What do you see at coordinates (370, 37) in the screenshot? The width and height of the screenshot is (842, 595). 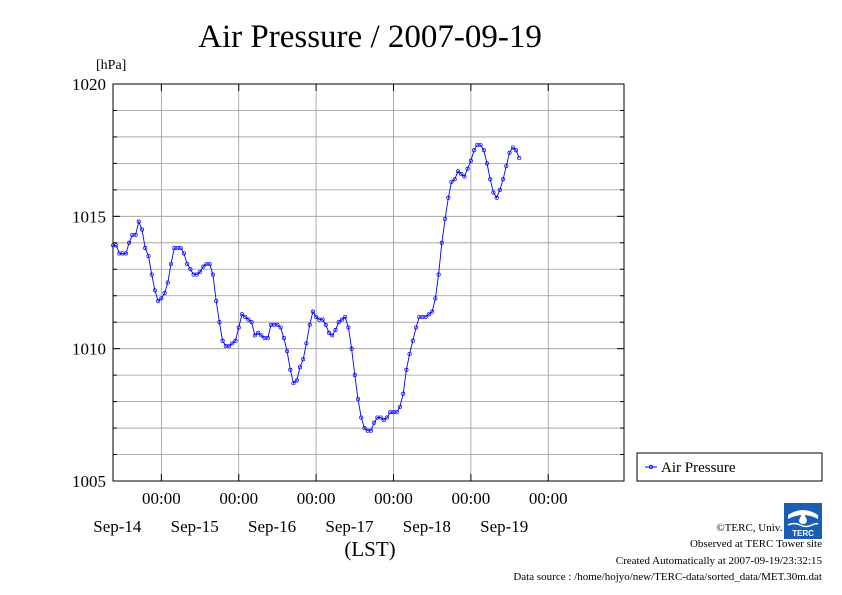 I see `chart-title: Air Pressure / 2007-09-19` at bounding box center [370, 37].